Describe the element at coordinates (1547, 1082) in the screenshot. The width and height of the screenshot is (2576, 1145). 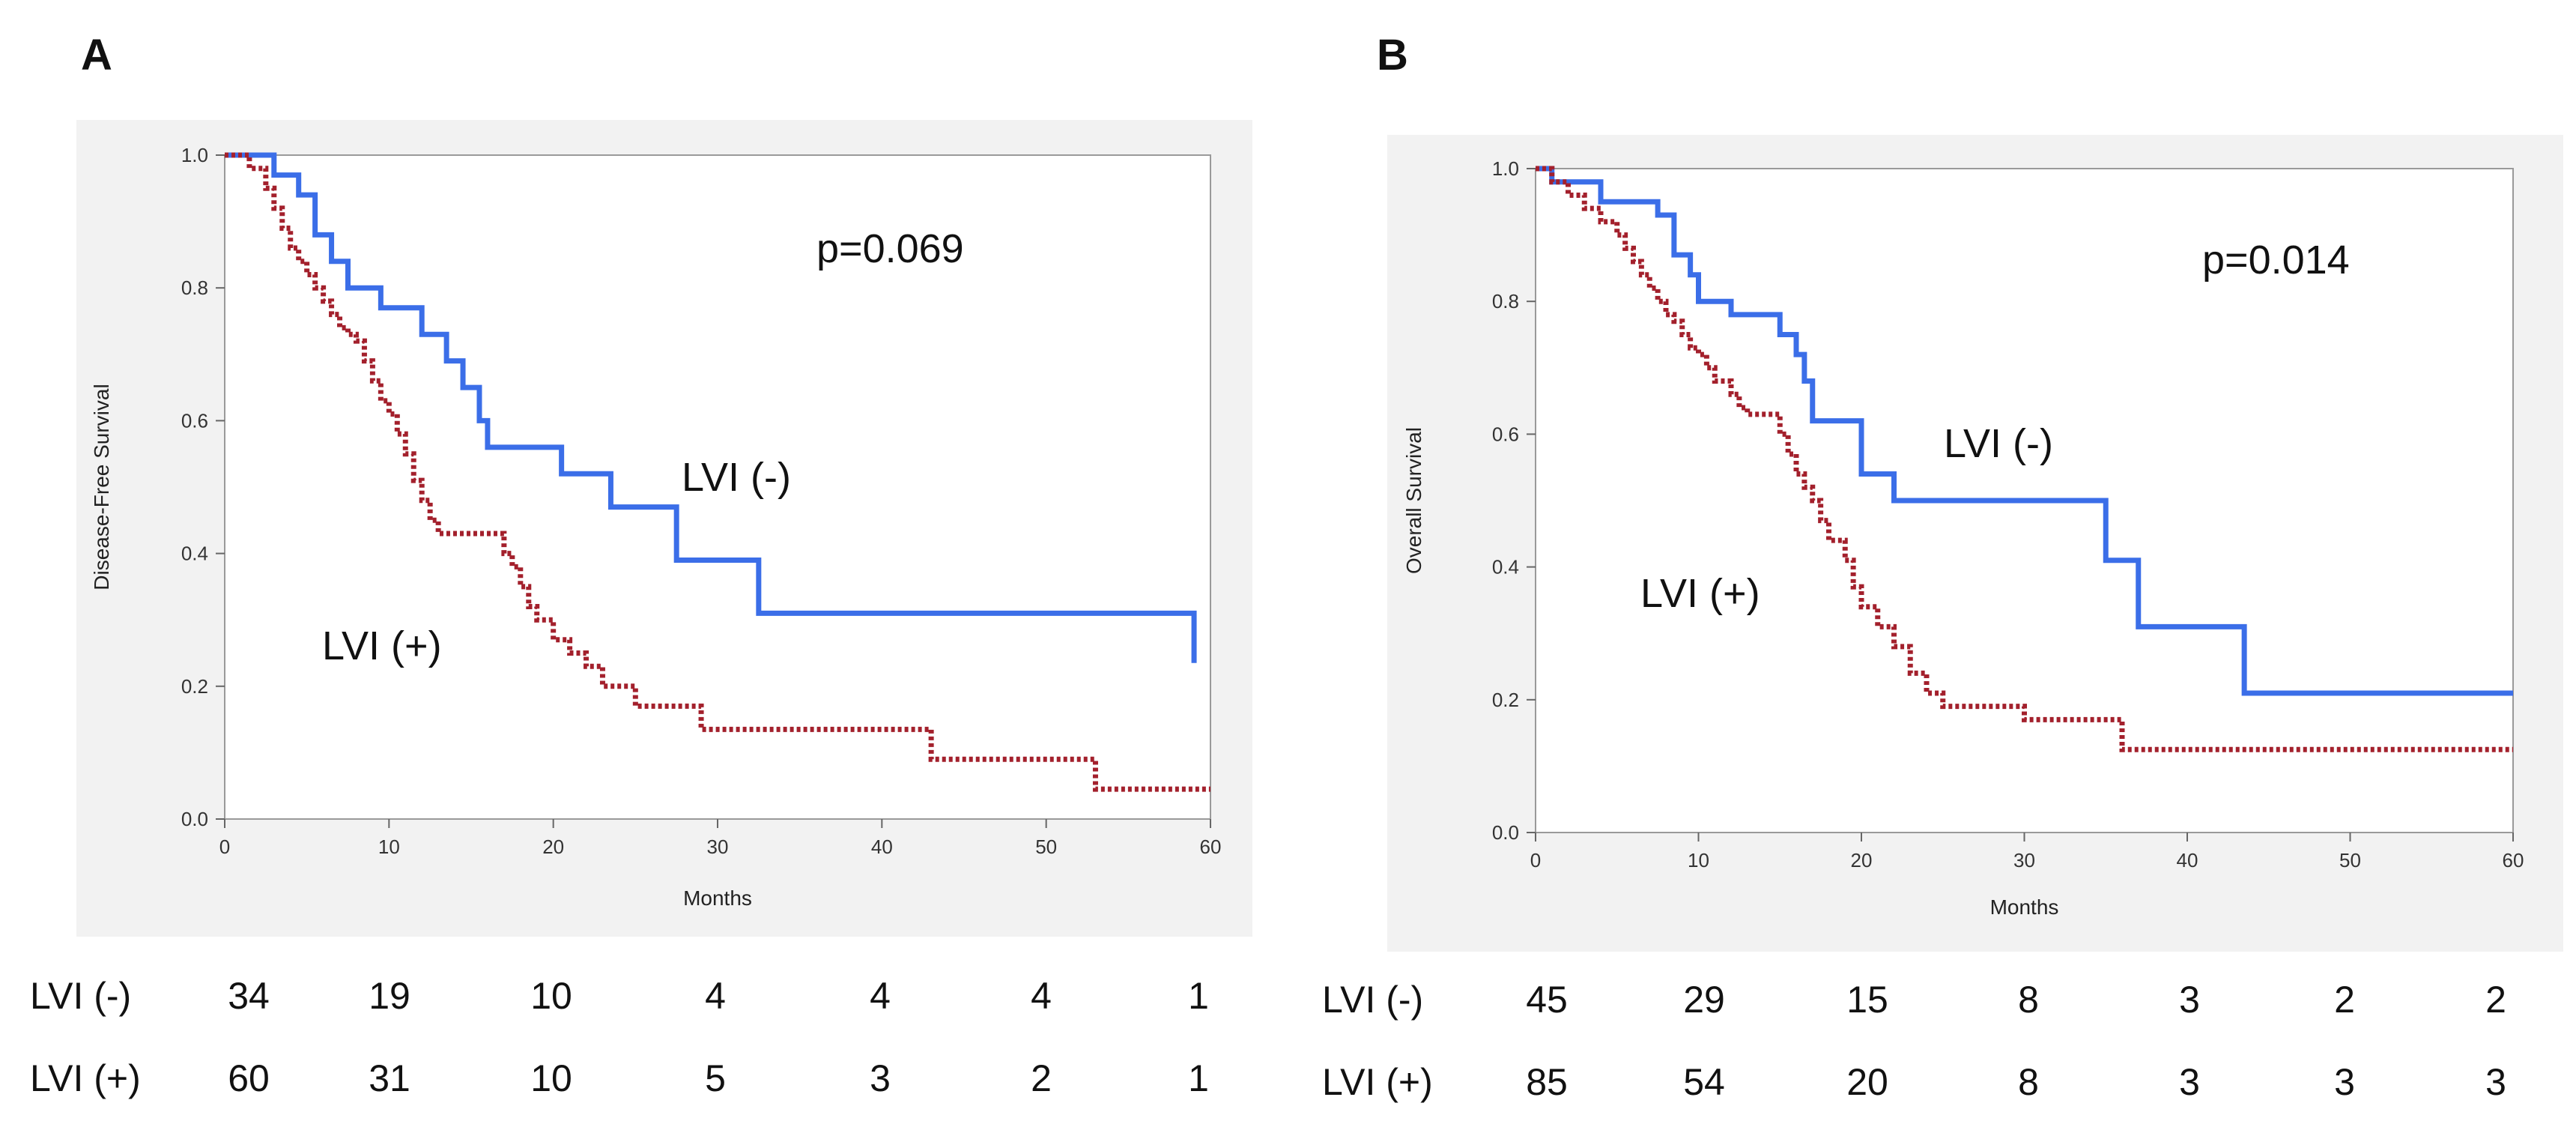
I see `risk-count: 85` at that location.